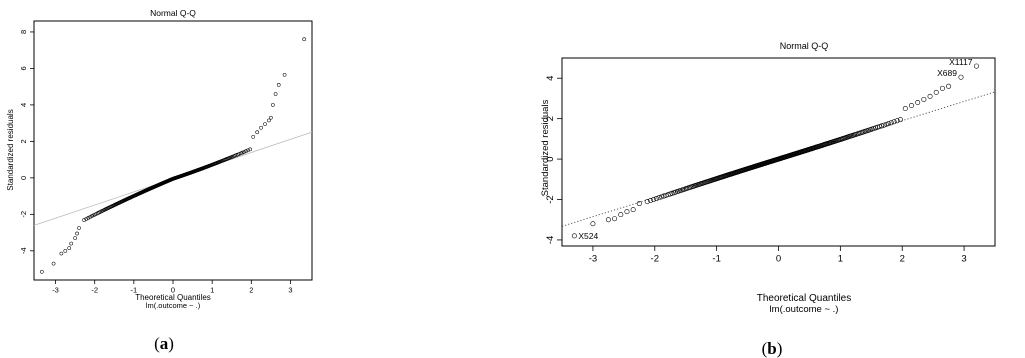 This screenshot has width=1025, height=358. Describe the element at coordinates (172, 287) in the screenshot. I see `panel-a-x-ticks: -3 -2 -1 0 1 2 3` at that location.